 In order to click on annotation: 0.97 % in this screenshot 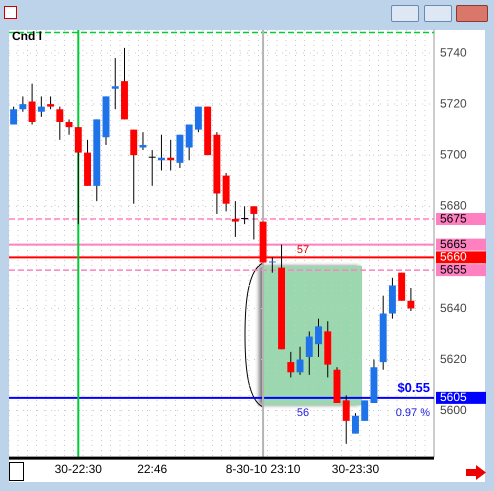, I will do `click(413, 413)`.